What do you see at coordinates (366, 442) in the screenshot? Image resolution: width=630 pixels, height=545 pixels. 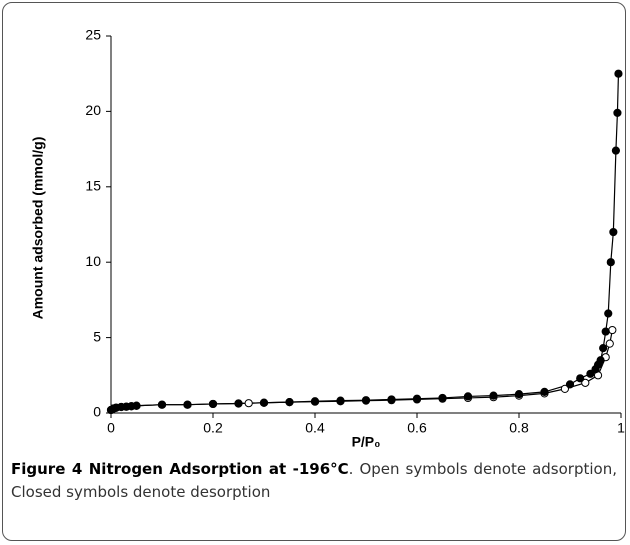 I see `x-axis-label: P/P₀` at bounding box center [366, 442].